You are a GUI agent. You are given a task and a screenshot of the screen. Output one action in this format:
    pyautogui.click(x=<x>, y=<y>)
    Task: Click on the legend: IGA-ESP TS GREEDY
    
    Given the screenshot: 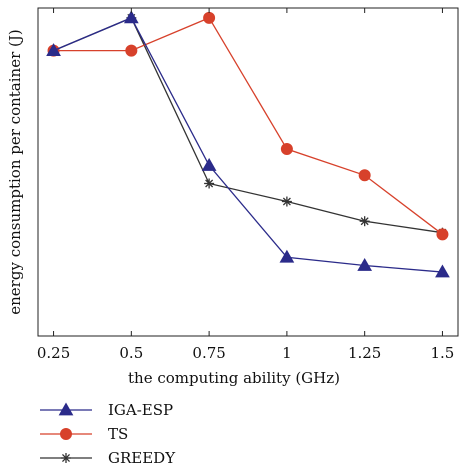 What is the action you would take?
    pyautogui.click(x=168, y=434)
    